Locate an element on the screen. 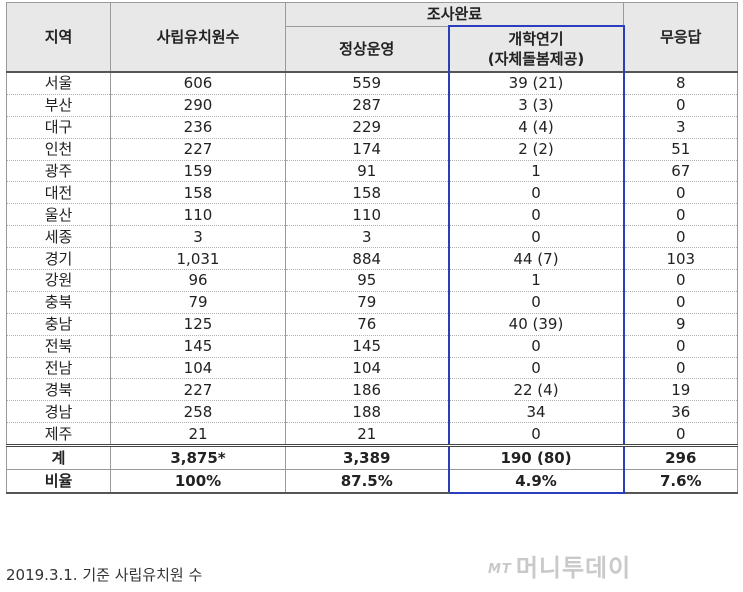  cell-private-count: 110 is located at coordinates (198, 215).